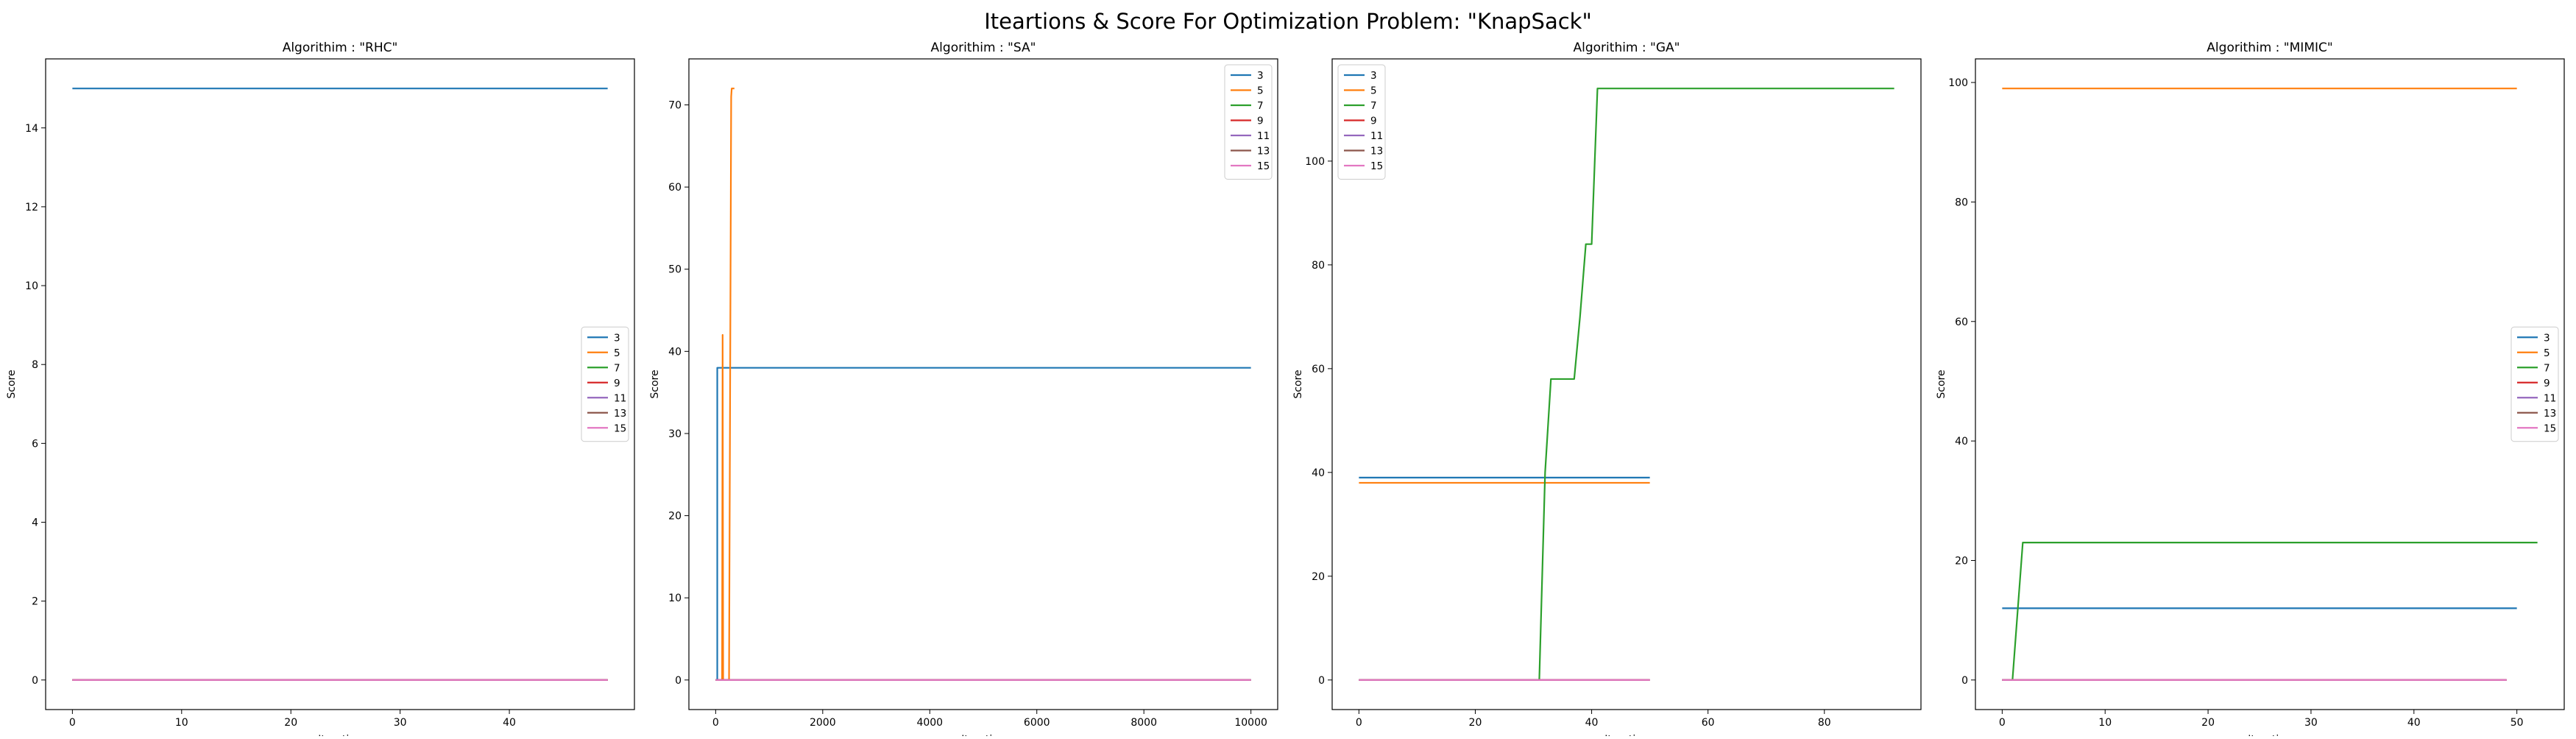 The height and width of the screenshot is (739, 2576). I want to click on y-tick-label: 12, so click(32, 208).